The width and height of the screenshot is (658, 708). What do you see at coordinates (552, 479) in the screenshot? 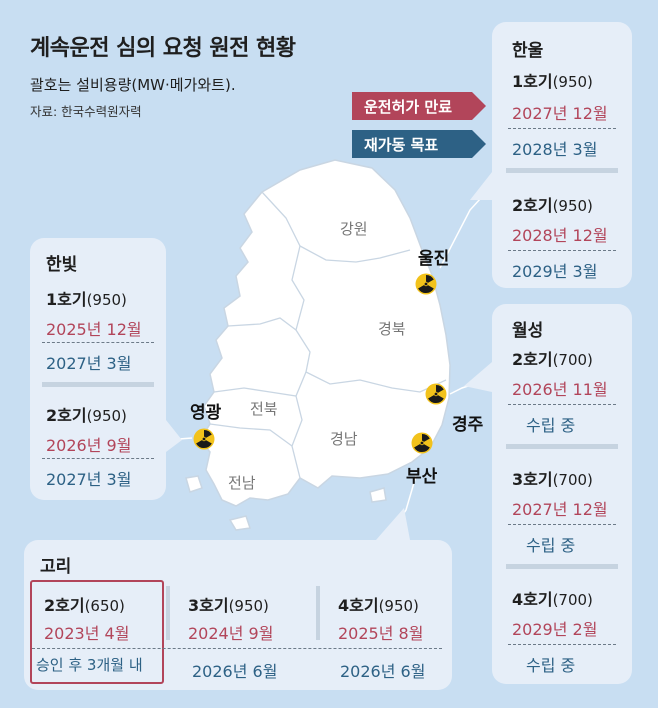
I see `unit-label: 3호기(700)` at bounding box center [552, 479].